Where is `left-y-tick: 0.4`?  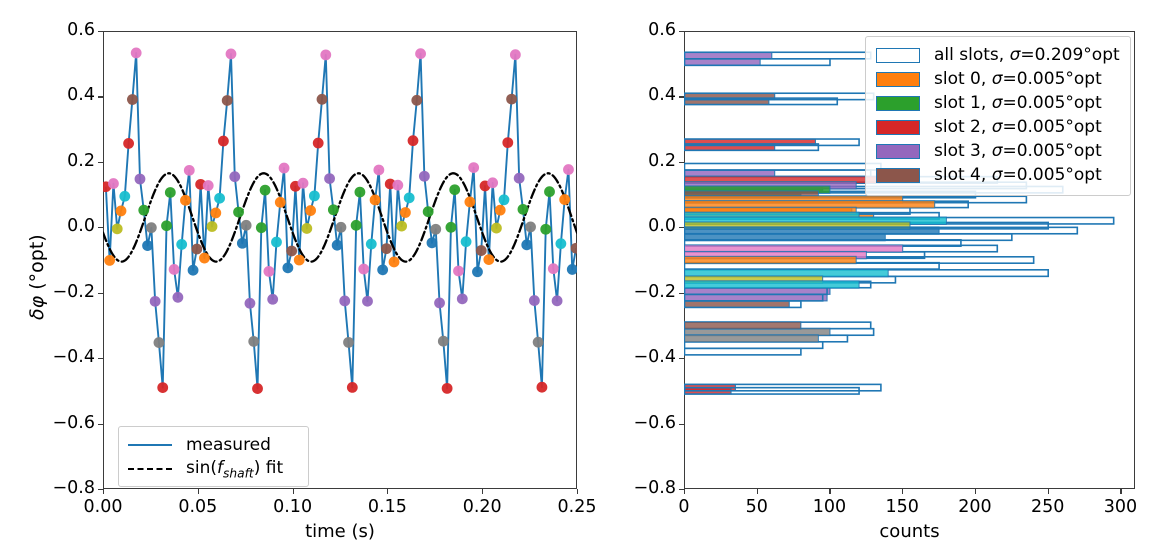 left-y-tick: 0.4 is located at coordinates (81, 95).